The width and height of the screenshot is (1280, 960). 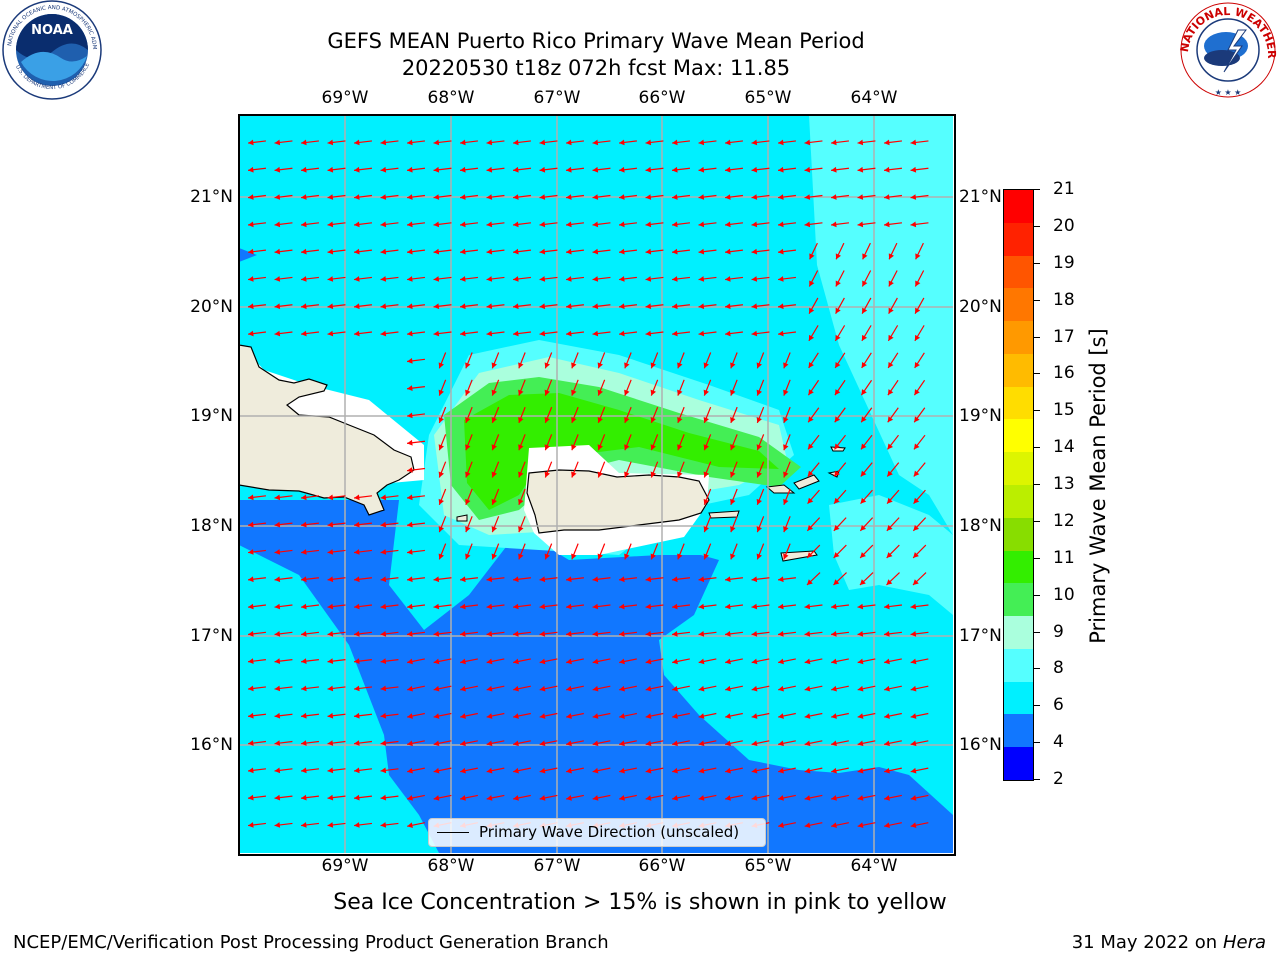 I want to click on legend-label: Primary Wave Direction (unscaled), so click(x=609, y=832).